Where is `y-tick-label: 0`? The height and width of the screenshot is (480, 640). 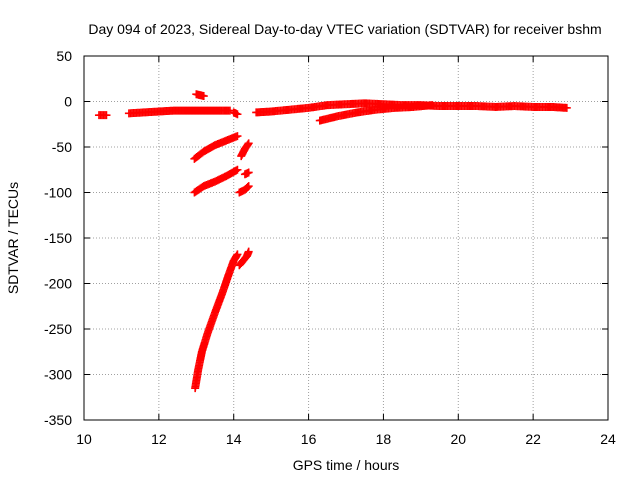
y-tick-label: 0 is located at coordinates (68, 102).